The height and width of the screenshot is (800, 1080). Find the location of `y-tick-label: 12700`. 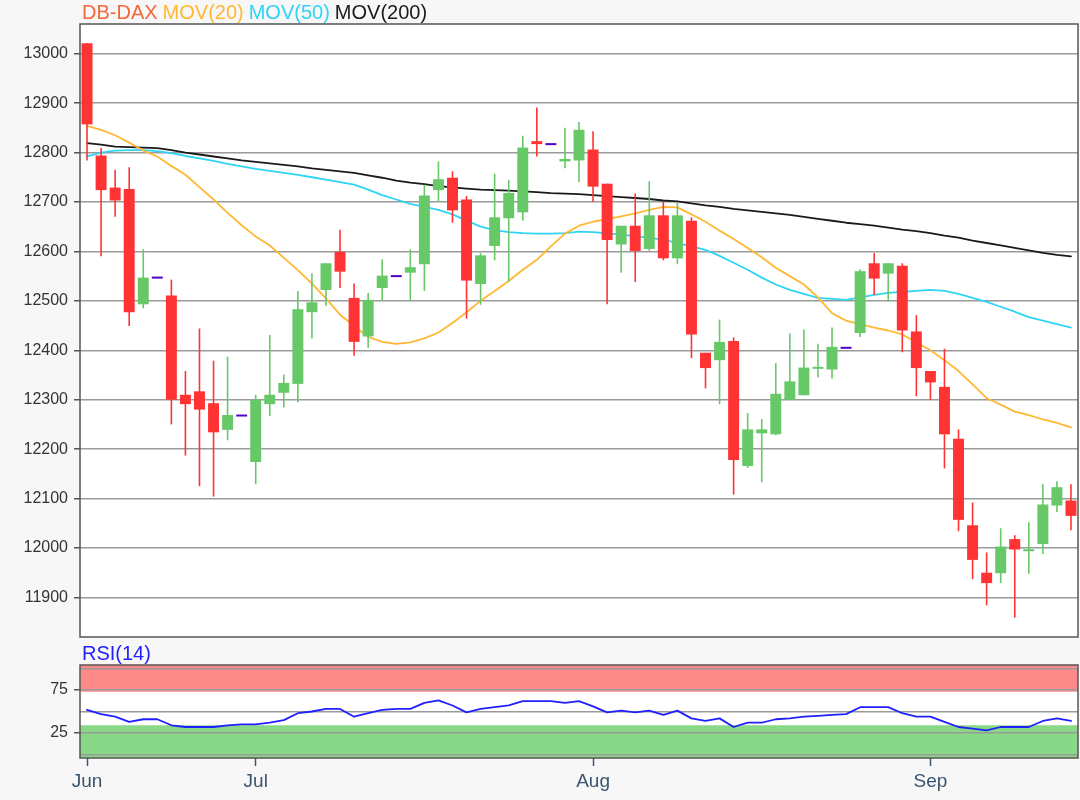

y-tick-label: 12700 is located at coordinates (46, 201).